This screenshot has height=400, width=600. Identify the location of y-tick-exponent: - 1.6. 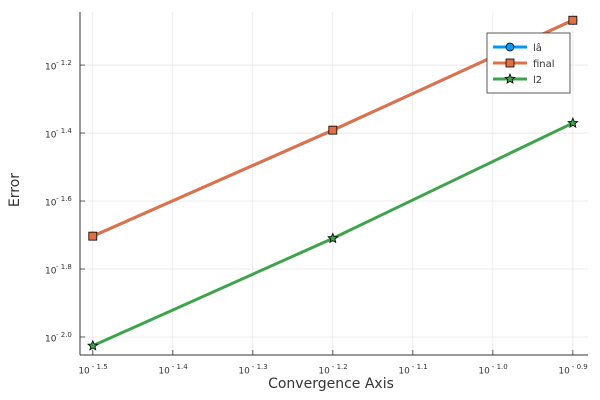
(64, 199).